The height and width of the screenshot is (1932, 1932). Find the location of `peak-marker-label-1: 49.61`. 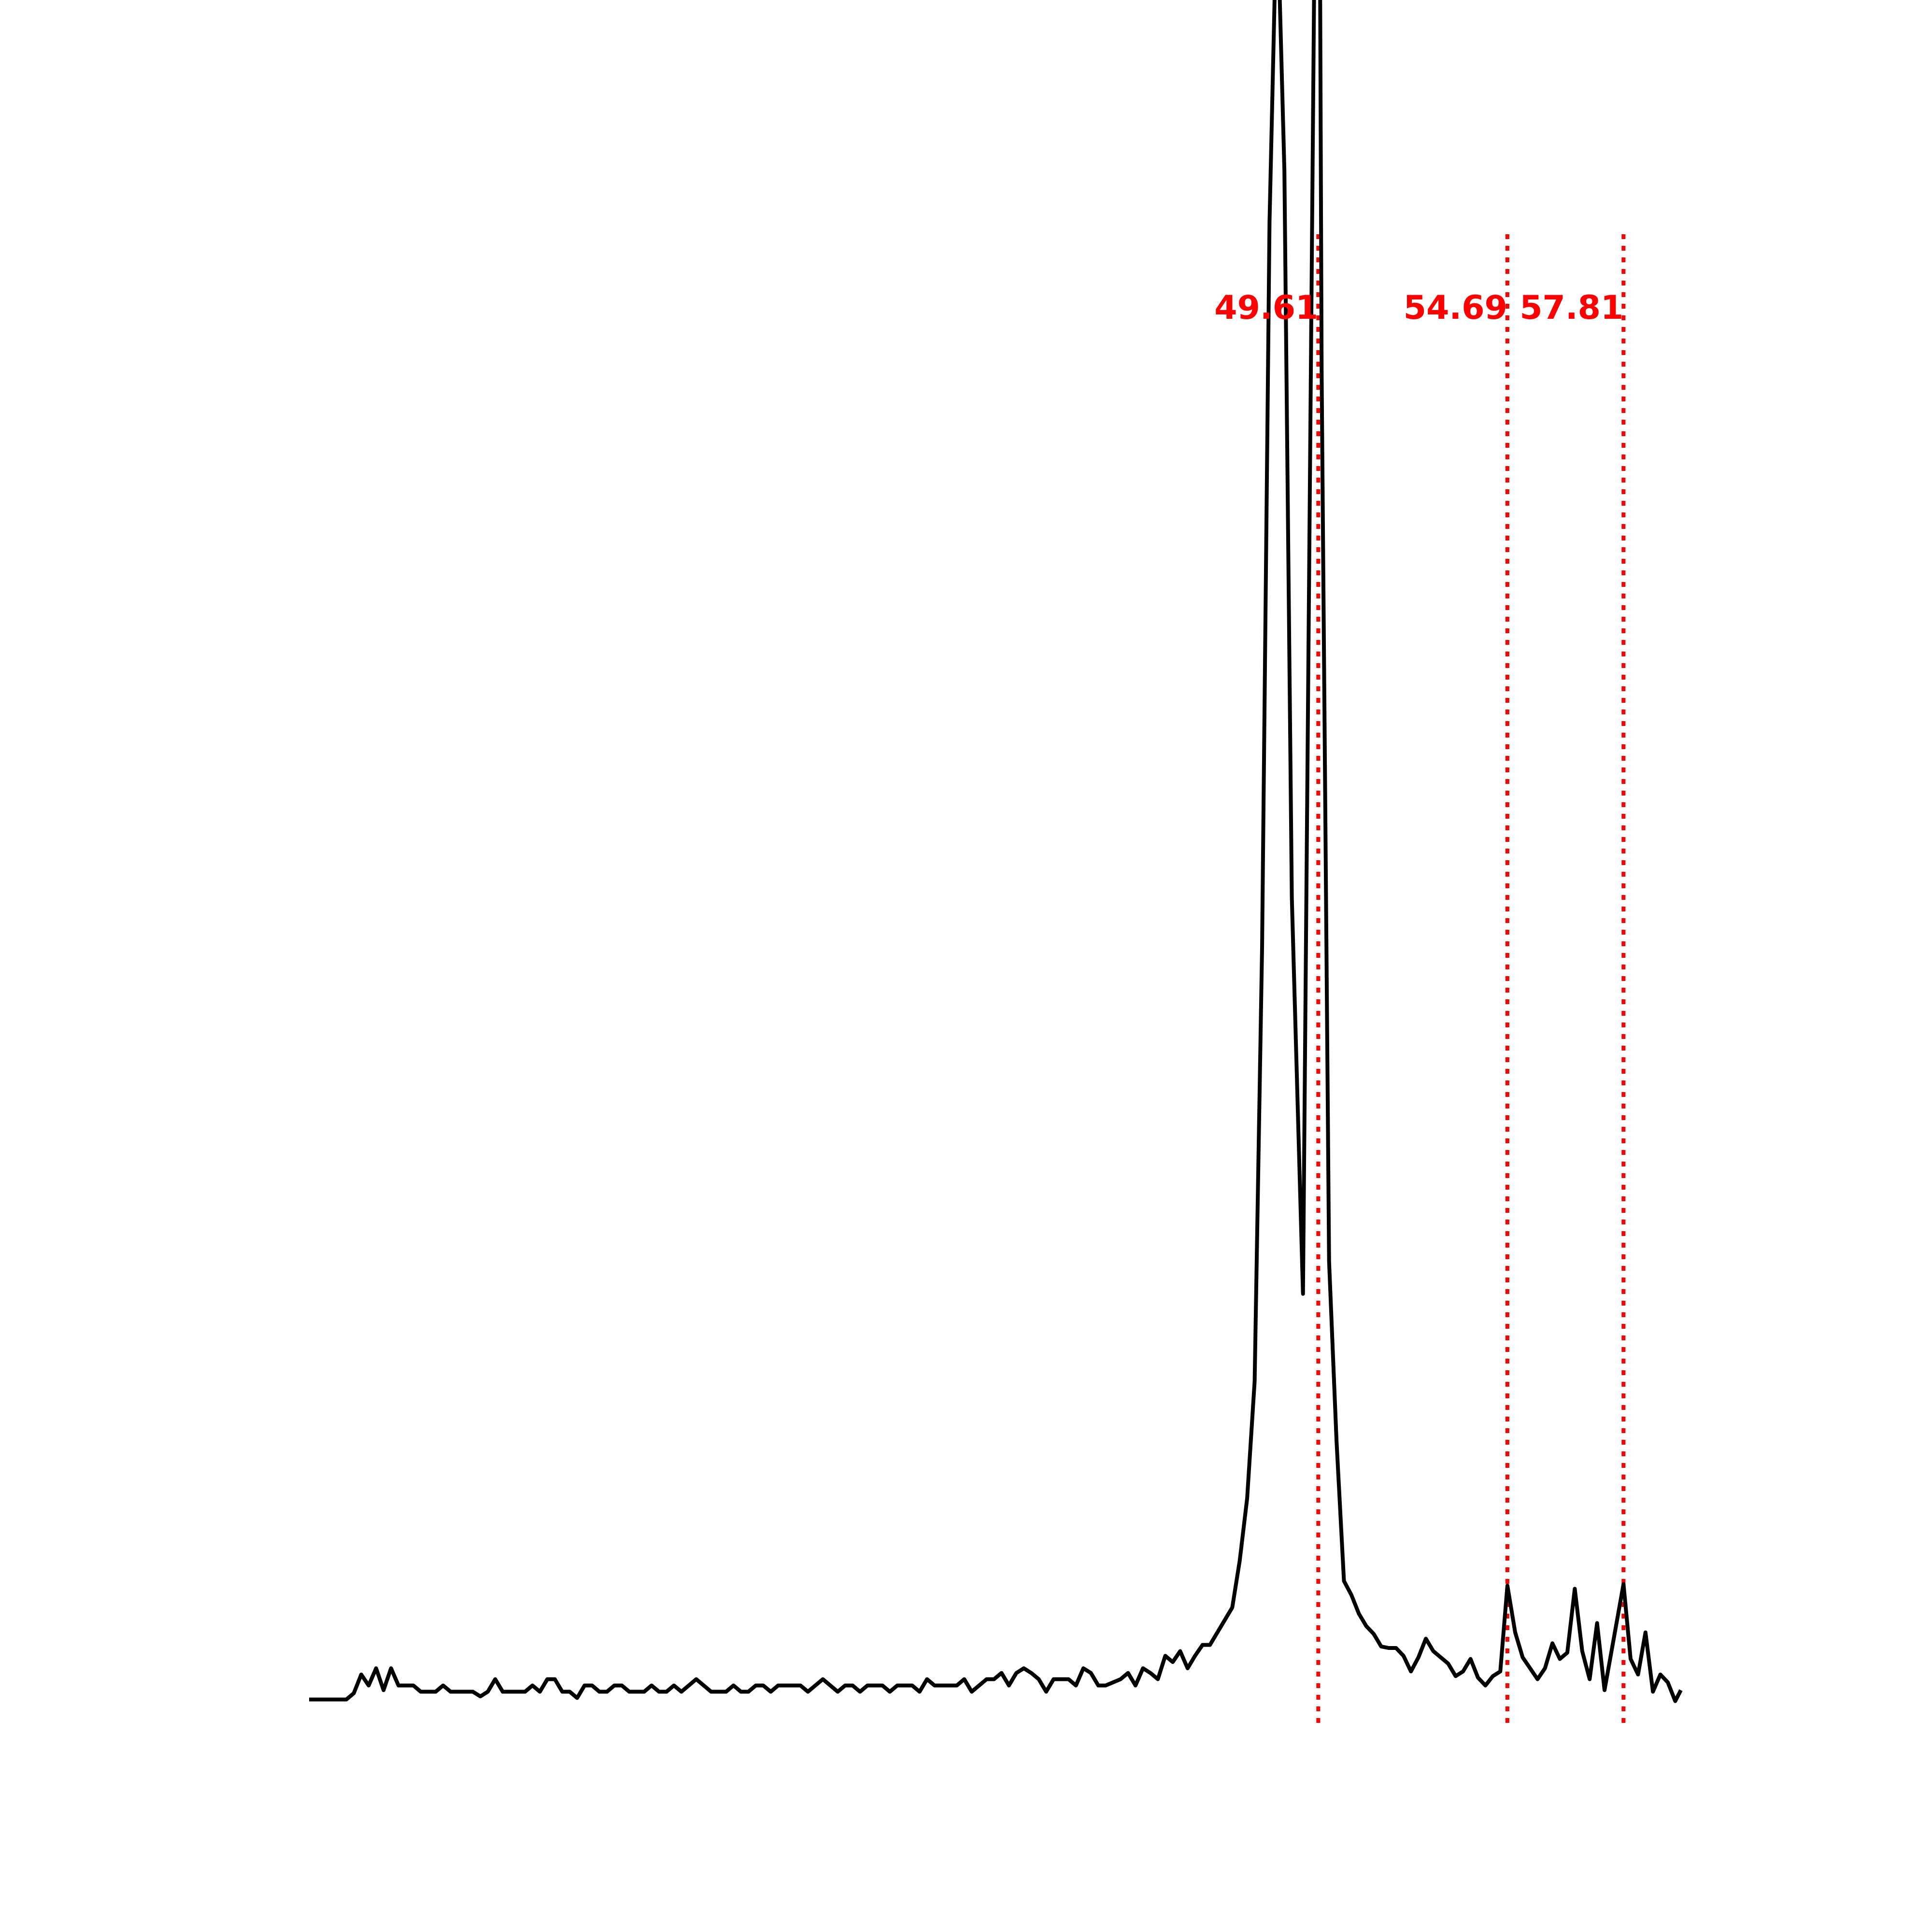

peak-marker-label-1: 49.61 is located at coordinates (1266, 308).